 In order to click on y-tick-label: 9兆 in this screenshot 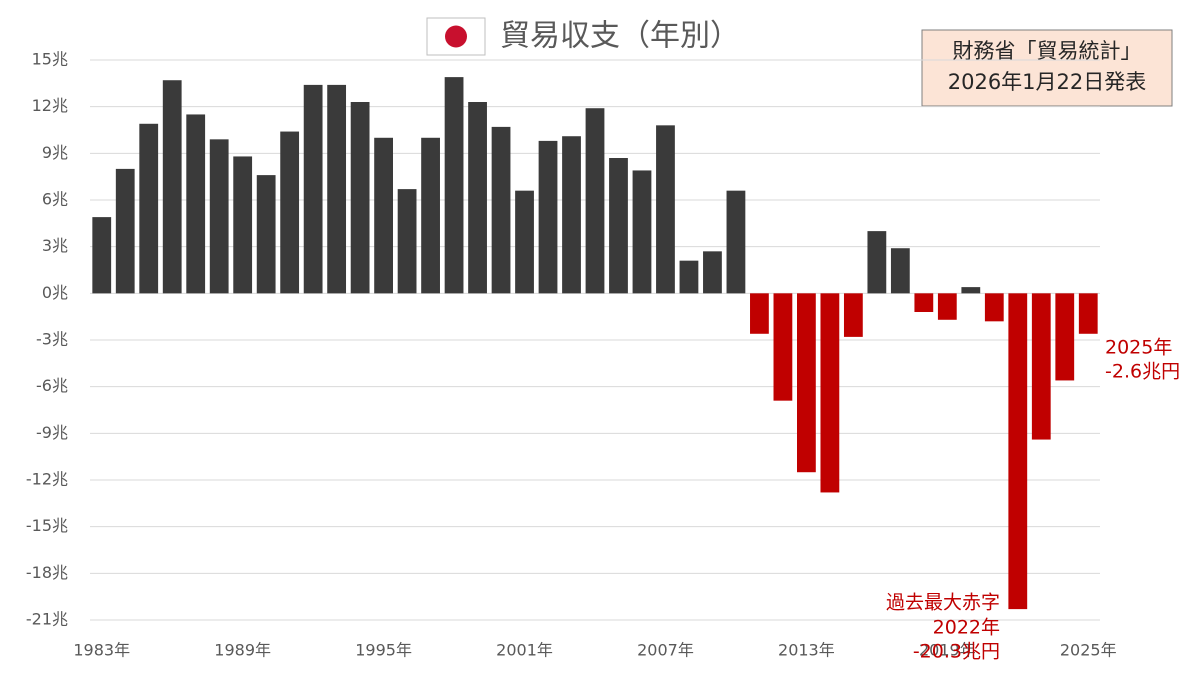, I will do `click(55, 152)`.